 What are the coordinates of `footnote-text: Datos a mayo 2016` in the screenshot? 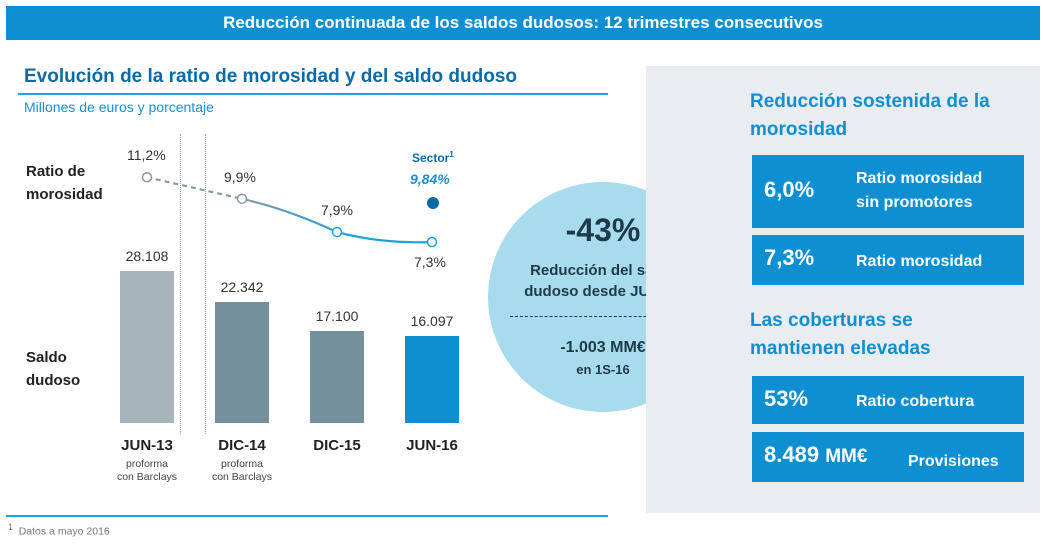 It's located at (64, 531).